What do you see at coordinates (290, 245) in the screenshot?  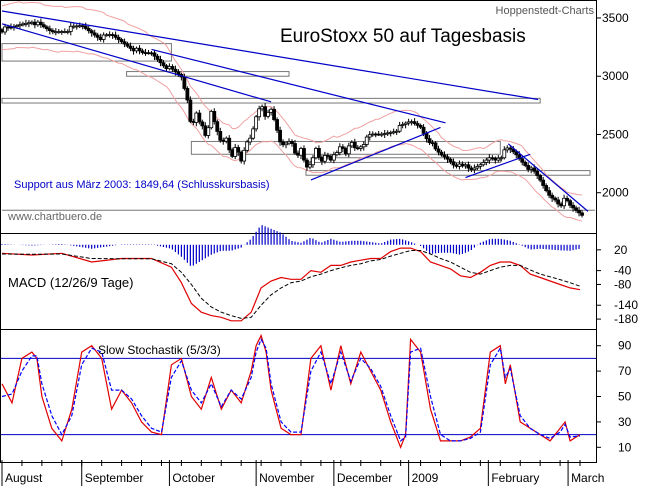 I see `macd-histogram` at bounding box center [290, 245].